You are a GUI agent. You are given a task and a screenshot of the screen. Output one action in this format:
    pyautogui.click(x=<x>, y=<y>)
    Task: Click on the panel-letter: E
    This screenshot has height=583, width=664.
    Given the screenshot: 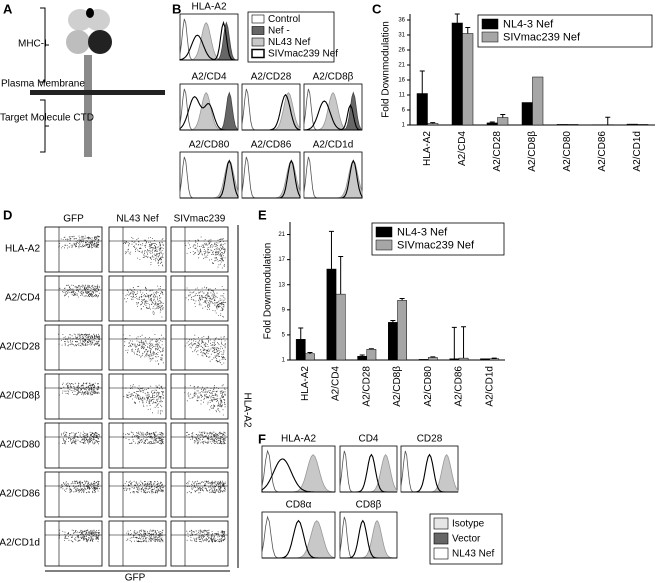 What is the action you would take?
    pyautogui.click(x=262, y=214)
    